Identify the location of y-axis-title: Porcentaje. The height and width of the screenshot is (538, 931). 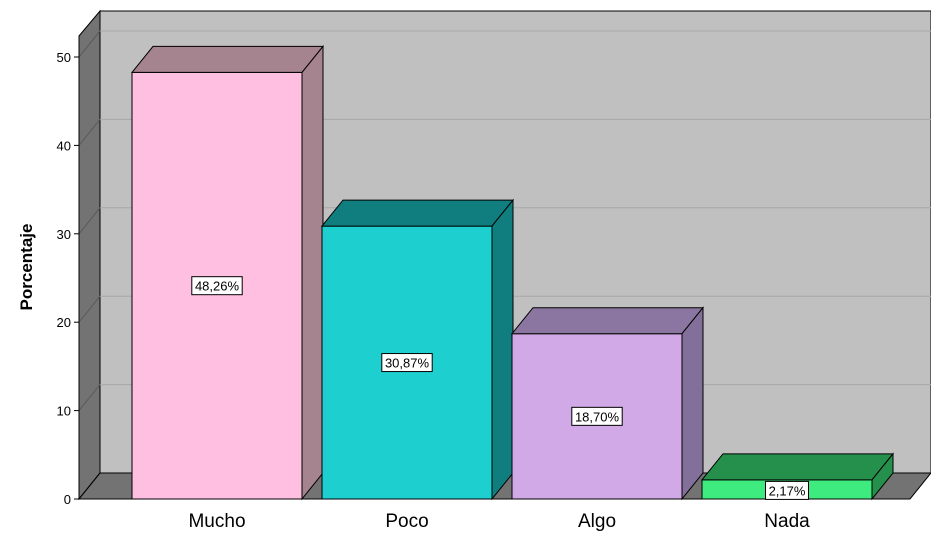
(26, 267).